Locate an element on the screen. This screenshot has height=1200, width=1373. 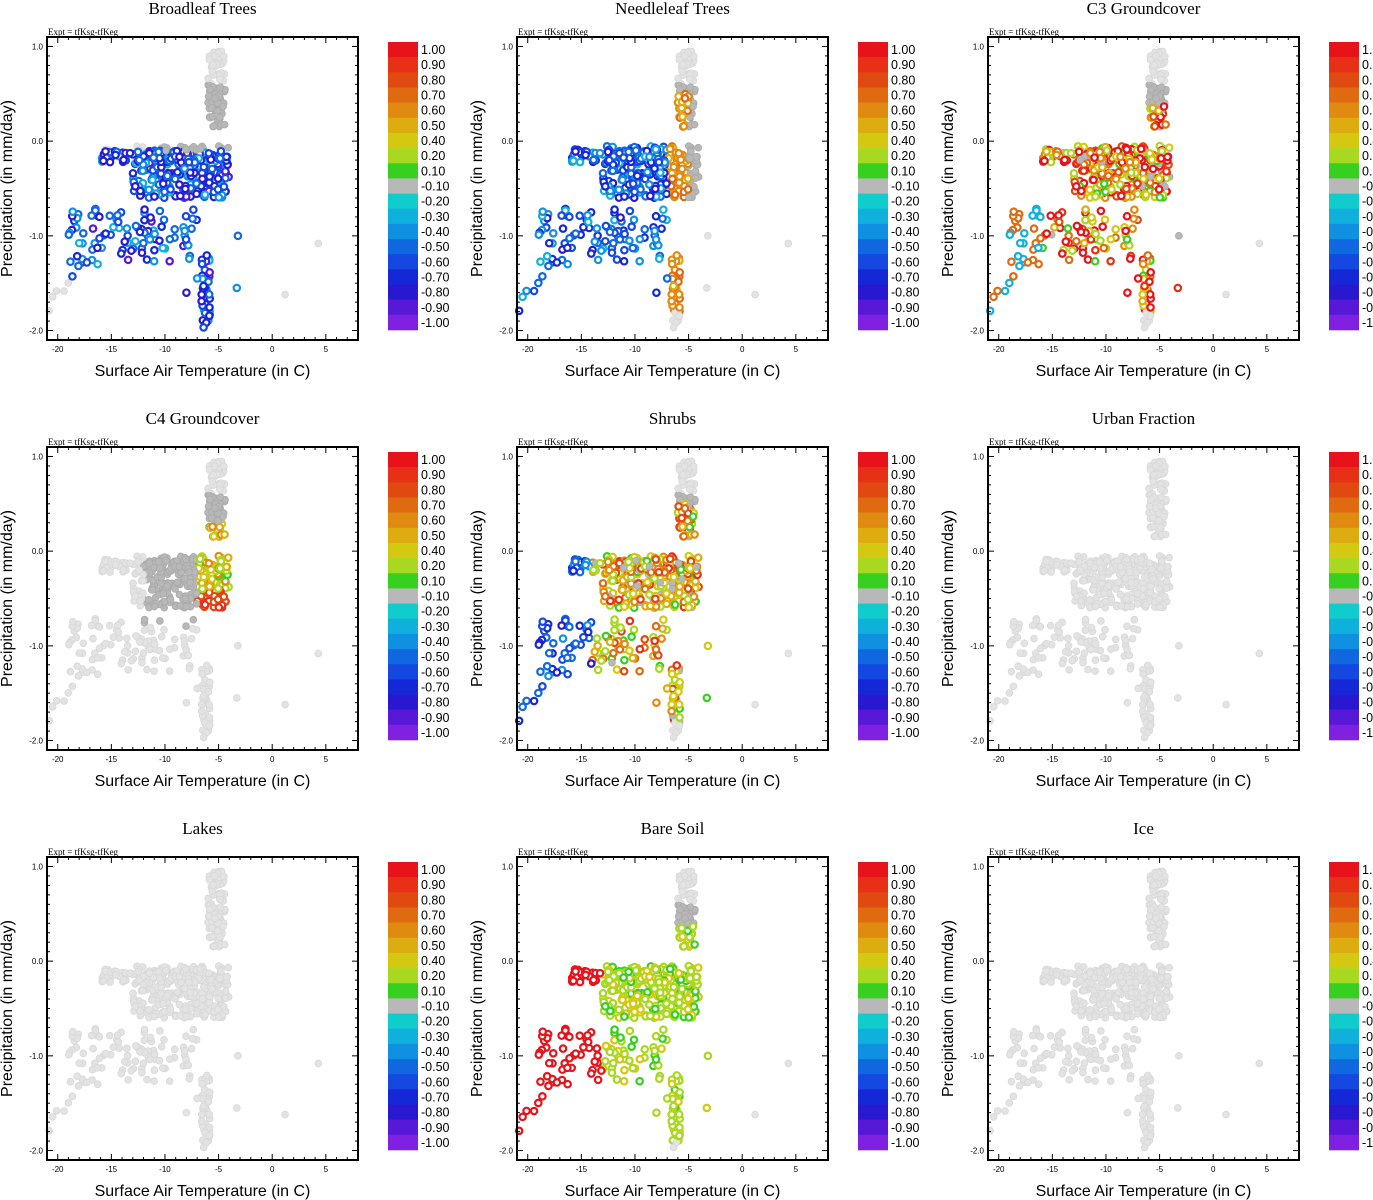
x-tick-label: 5 is located at coordinates (1267, 349).